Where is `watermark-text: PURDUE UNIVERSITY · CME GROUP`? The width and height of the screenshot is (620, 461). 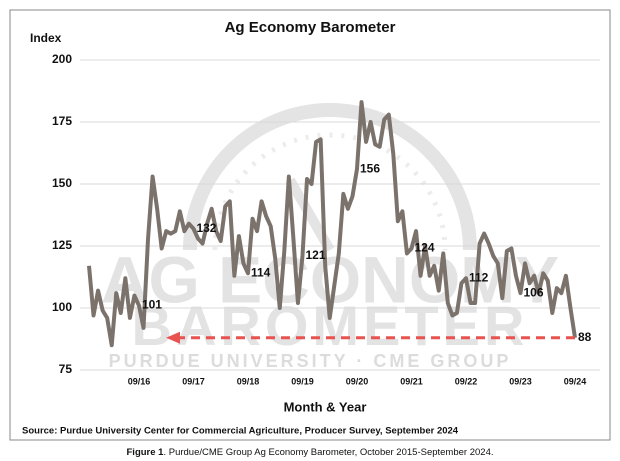
watermark-text: PURDUE UNIVERSITY · CME GROUP is located at coordinates (310, 361).